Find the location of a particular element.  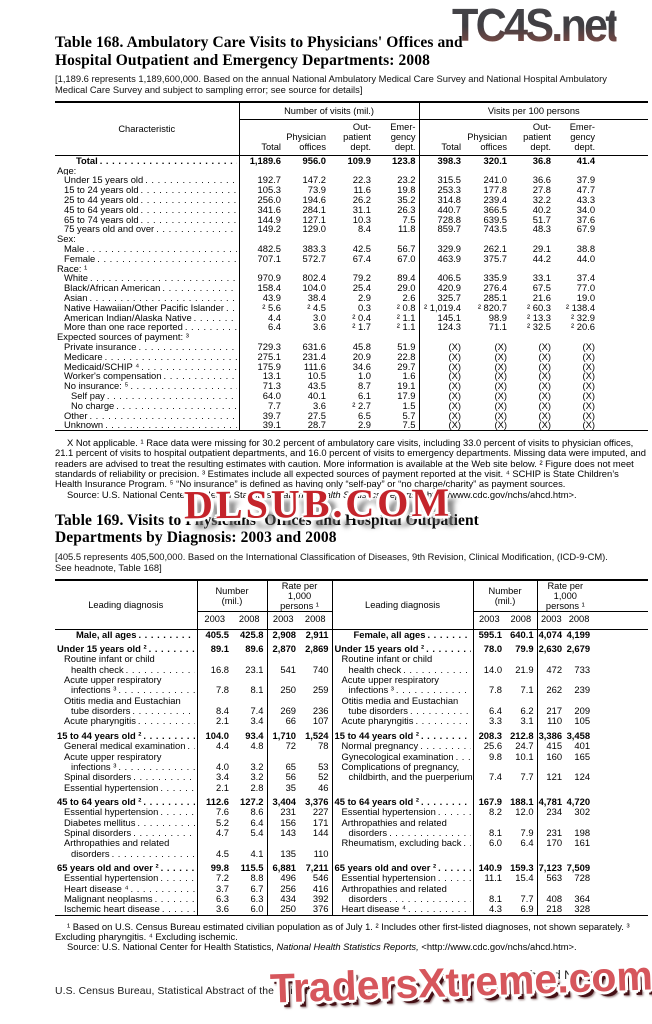

value-cell: ² 60.3 is located at coordinates (539, 307).